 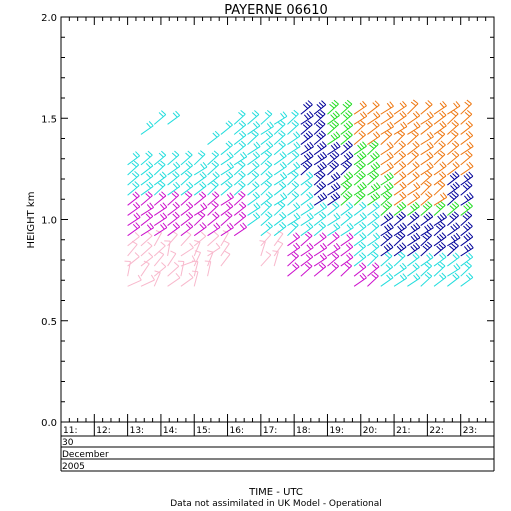 I want to click on y-tick-label: 1.5, so click(x=49, y=119).